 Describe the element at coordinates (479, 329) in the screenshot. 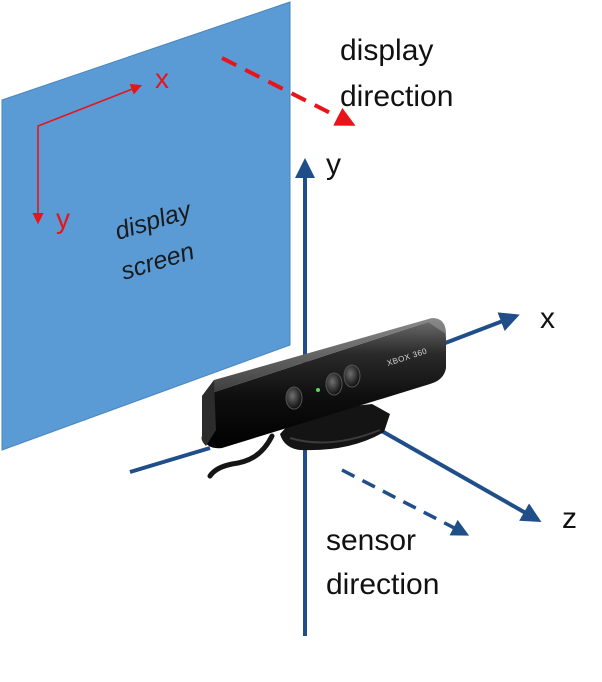

I see `sensor-x-axis` at that location.